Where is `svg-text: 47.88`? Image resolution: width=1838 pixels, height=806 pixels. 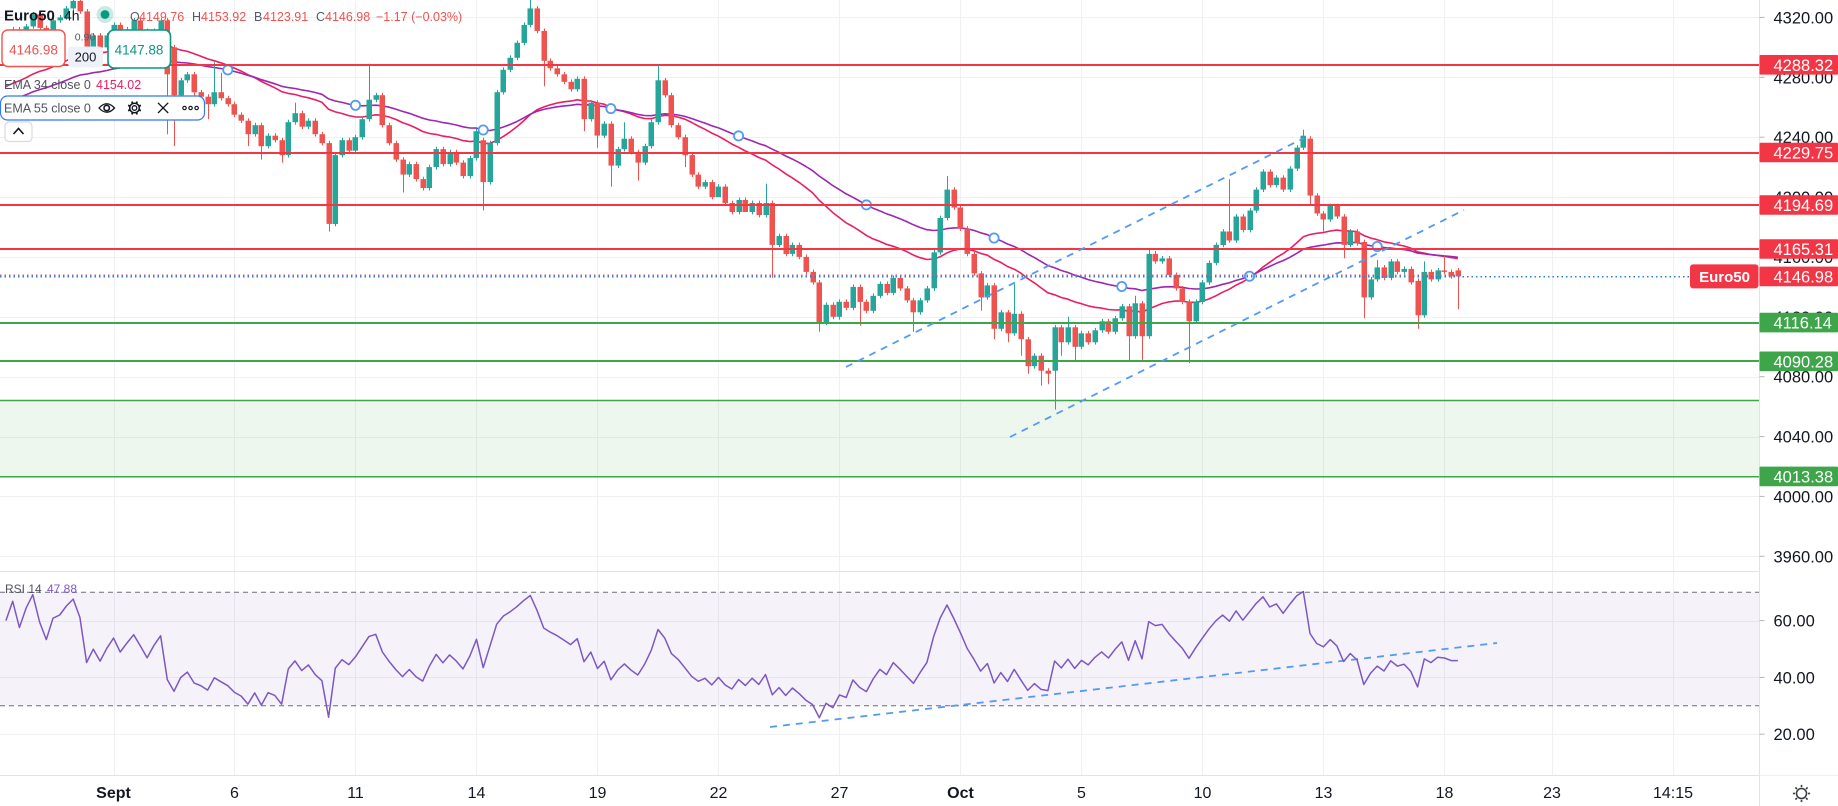
svg-text: 47.88 is located at coordinates (62, 589).